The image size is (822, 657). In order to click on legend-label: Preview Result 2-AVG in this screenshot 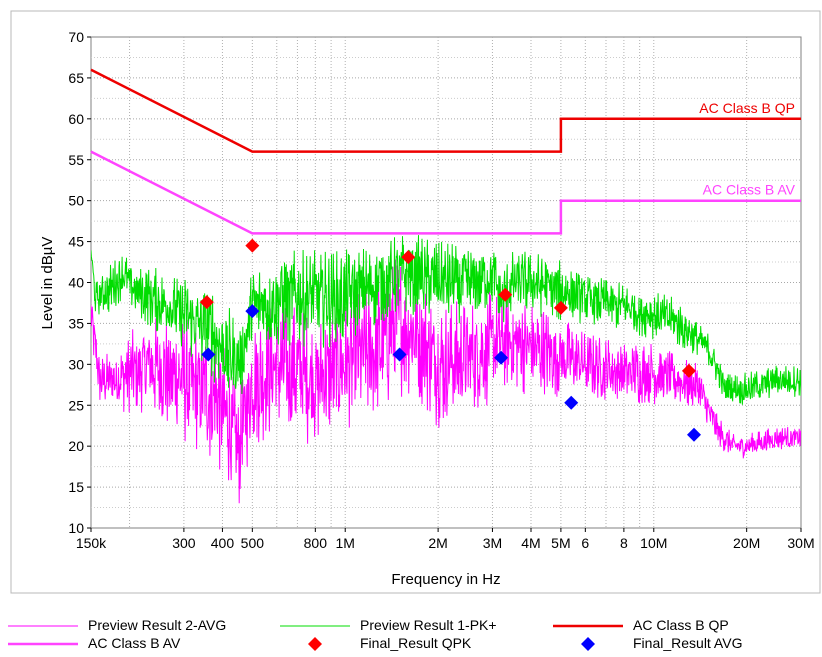, I will do `click(157, 625)`.